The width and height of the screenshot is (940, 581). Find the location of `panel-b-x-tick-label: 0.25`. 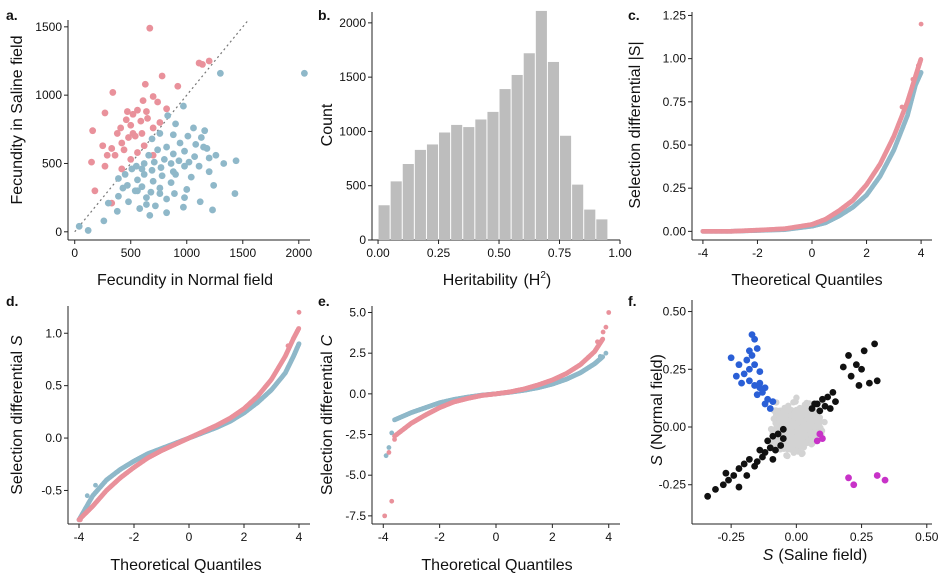

panel-b-x-tick-label: 0.25 is located at coordinates (439, 253).